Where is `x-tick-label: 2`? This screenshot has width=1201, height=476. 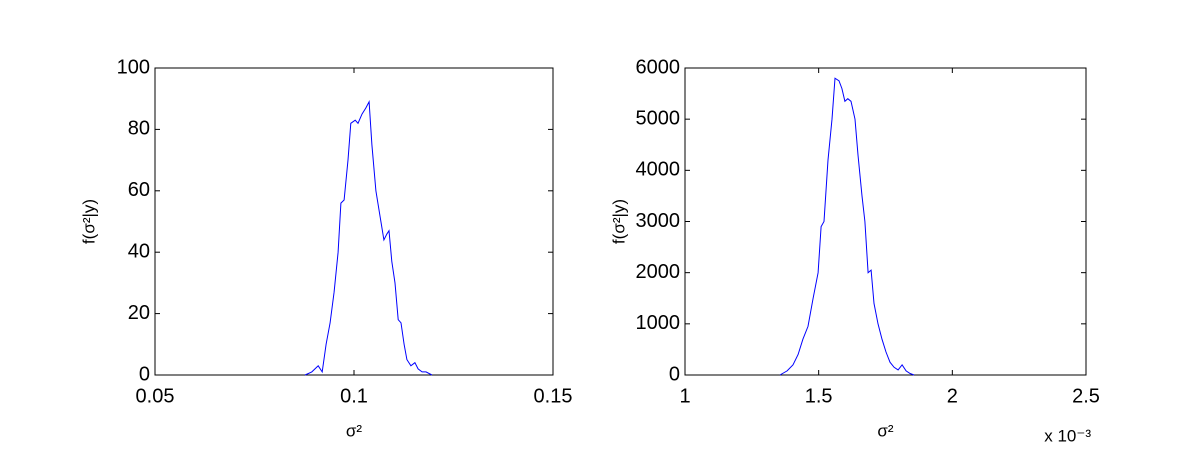
x-tick-label: 2 is located at coordinates (952, 396).